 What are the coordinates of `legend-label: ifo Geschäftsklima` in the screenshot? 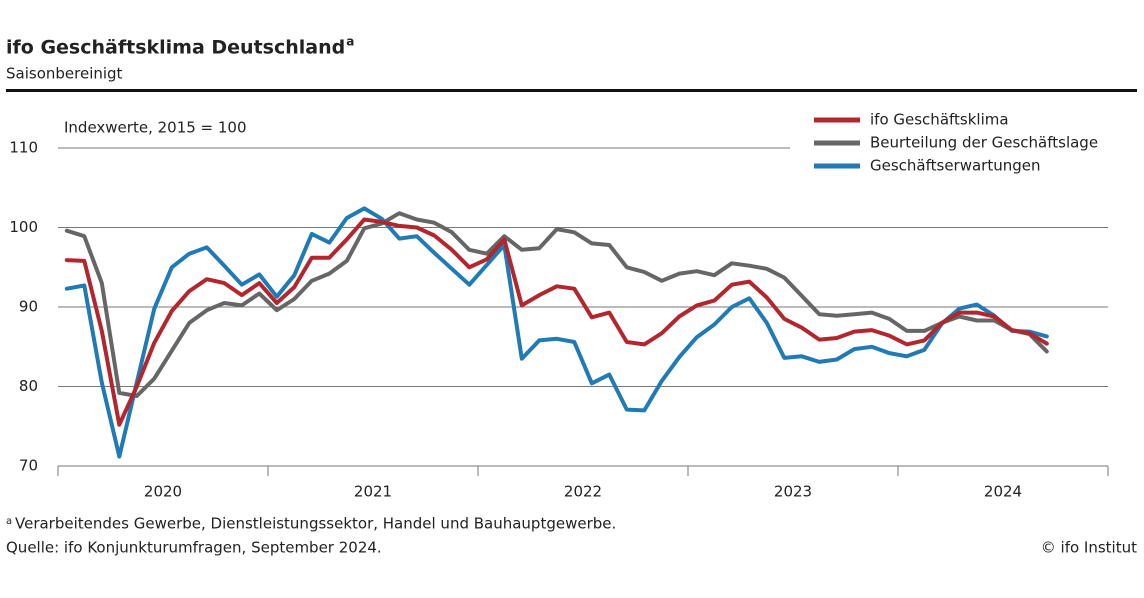 It's located at (939, 120).